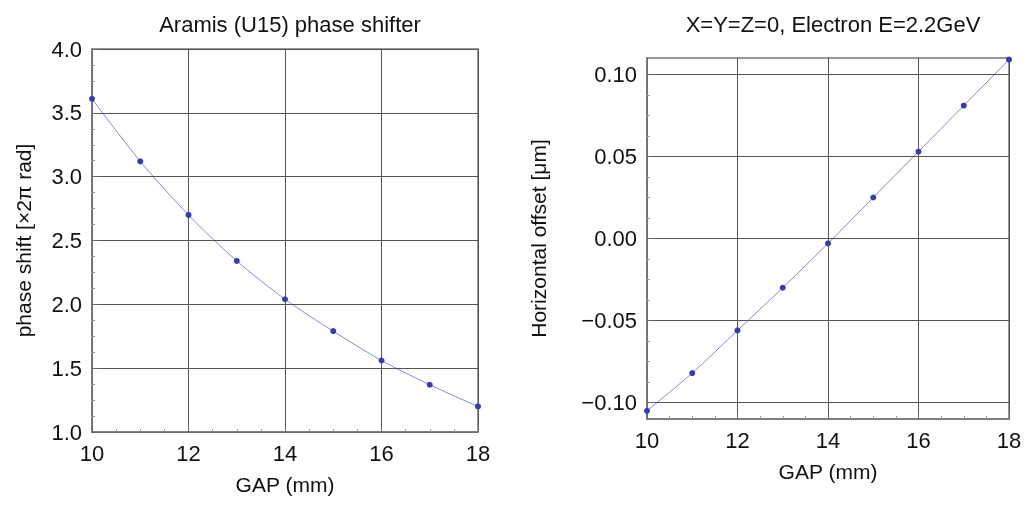  Describe the element at coordinates (615, 238) in the screenshot. I see `y-tick-label: 0.00` at that location.